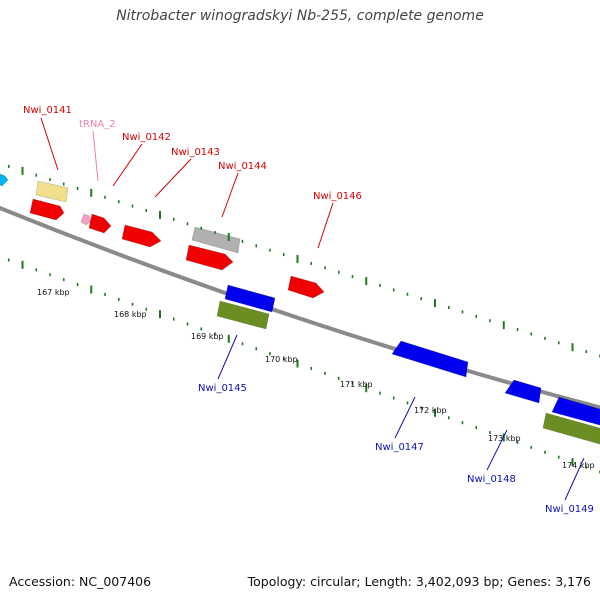  Describe the element at coordinates (242, 166) in the screenshot. I see `gene-label: Nwi_0144` at that location.